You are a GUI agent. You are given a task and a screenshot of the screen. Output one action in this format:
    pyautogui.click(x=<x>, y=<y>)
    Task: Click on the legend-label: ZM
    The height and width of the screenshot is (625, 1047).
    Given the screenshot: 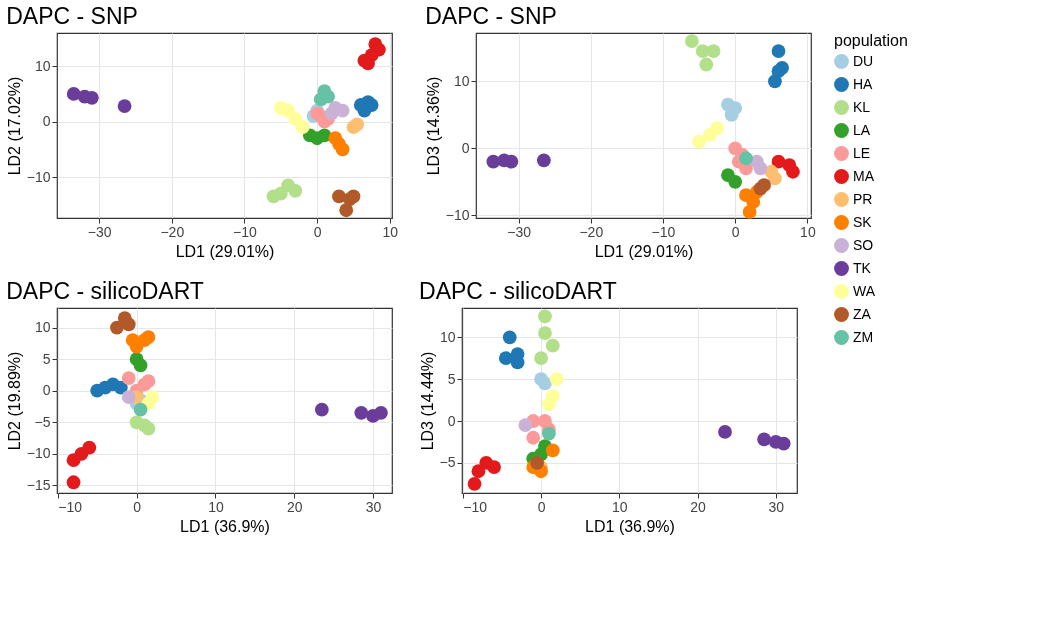 What is the action you would take?
    pyautogui.click(x=863, y=336)
    